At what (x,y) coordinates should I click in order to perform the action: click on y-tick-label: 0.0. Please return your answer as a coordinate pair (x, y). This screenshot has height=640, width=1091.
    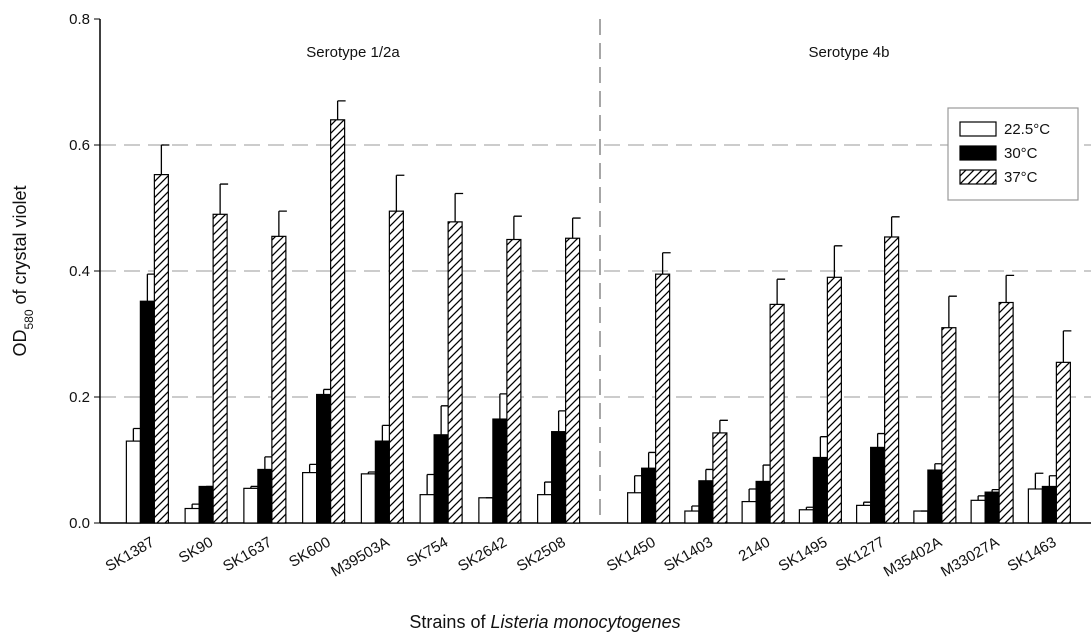
    Looking at the image, I should click on (79, 523).